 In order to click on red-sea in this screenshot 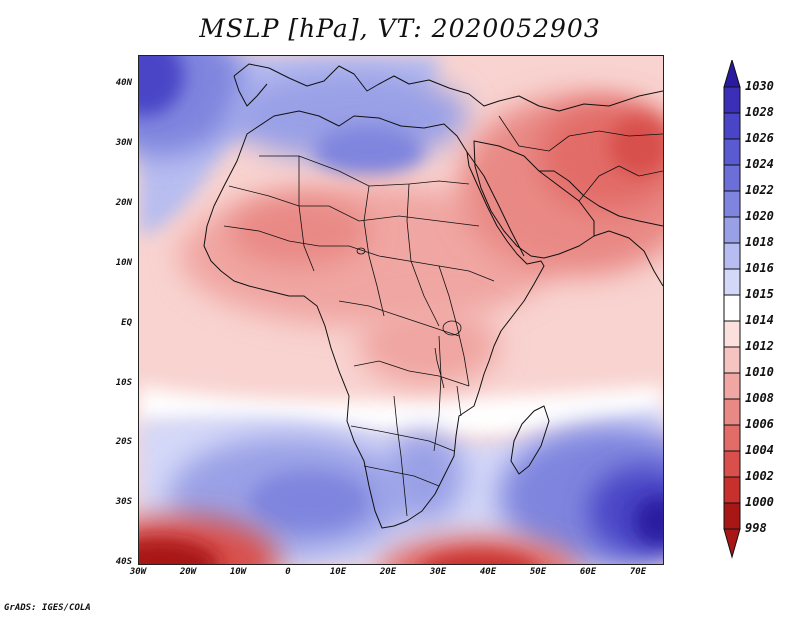, I will do `click(495, 204)`.